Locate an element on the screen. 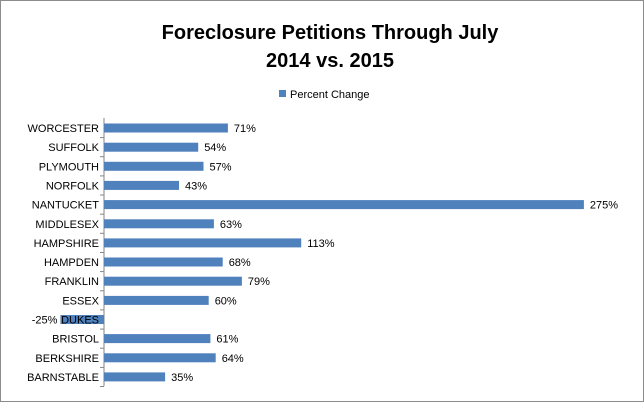 The height and width of the screenshot is (402, 644). bar-dukes is located at coordinates (82, 319).